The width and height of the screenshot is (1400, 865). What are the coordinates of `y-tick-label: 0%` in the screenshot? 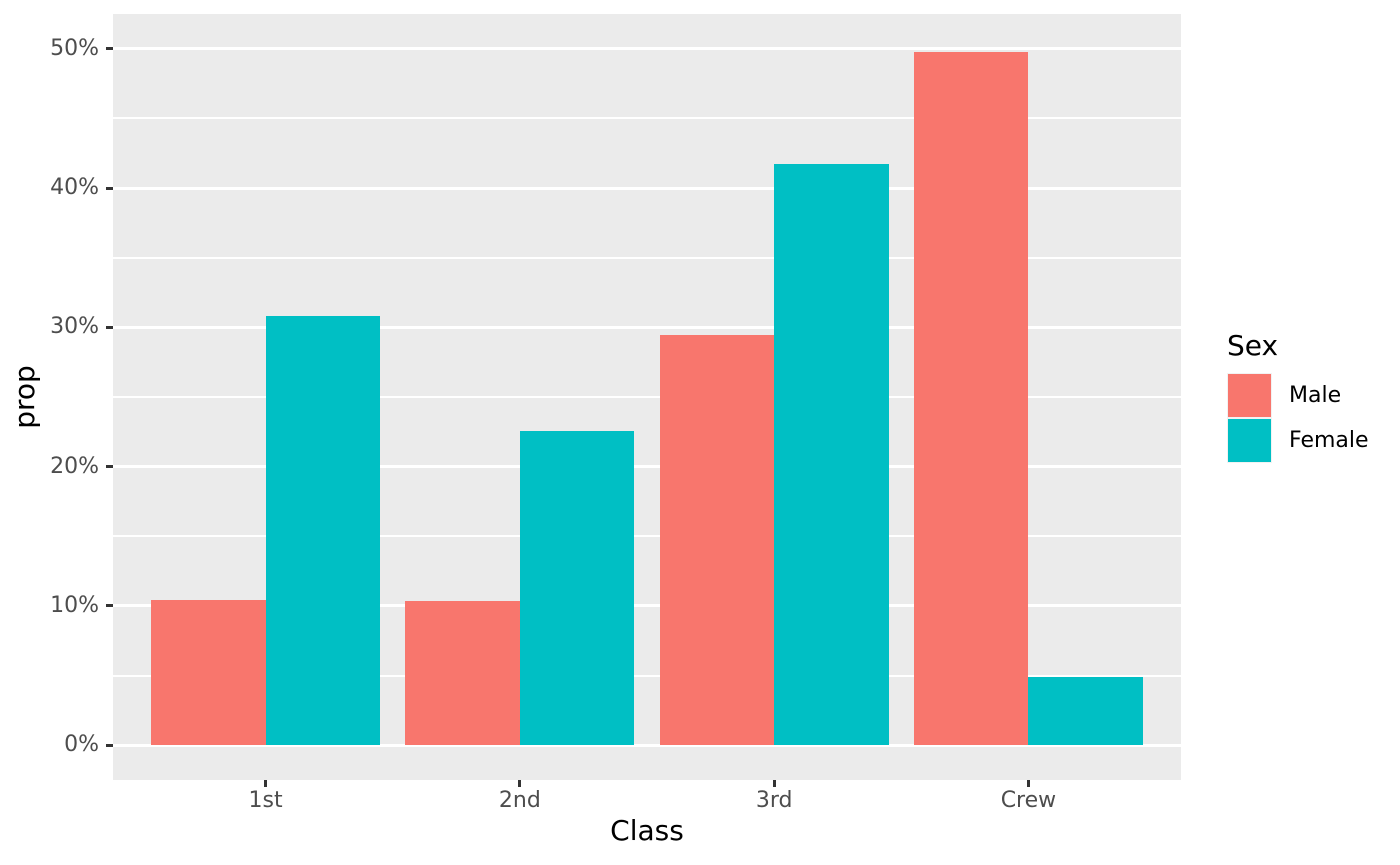 It's located at (81, 745).